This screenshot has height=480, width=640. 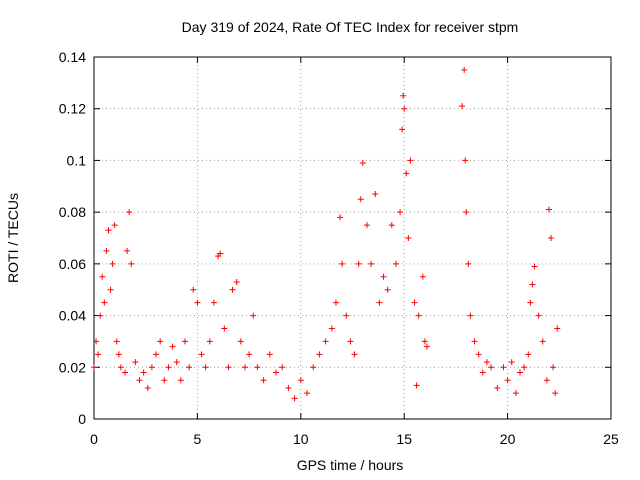 What do you see at coordinates (72, 212) in the screenshot?
I see `y-tick-label: 0.08` at bounding box center [72, 212].